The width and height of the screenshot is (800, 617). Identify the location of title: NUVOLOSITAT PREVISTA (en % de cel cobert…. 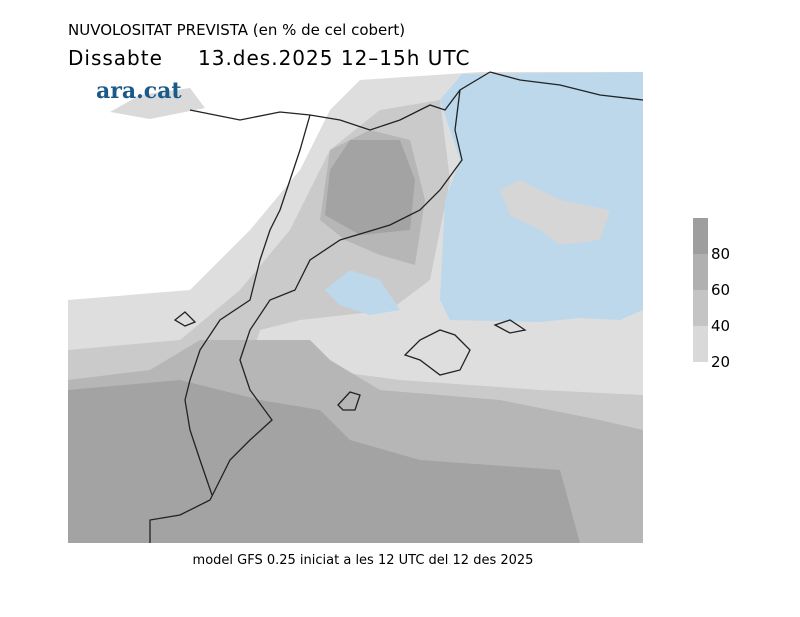
(236, 30).